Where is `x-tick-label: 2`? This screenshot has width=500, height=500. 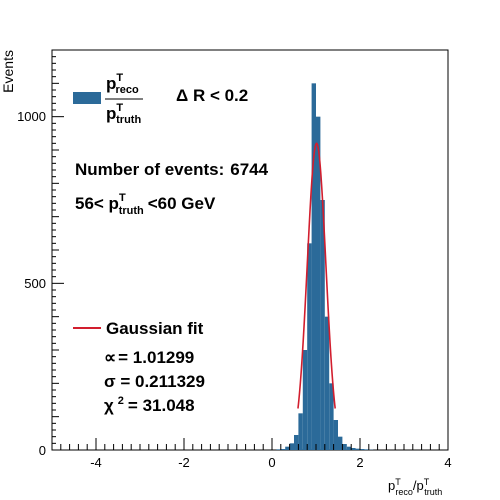 x-tick-label: 2 is located at coordinates (359, 462).